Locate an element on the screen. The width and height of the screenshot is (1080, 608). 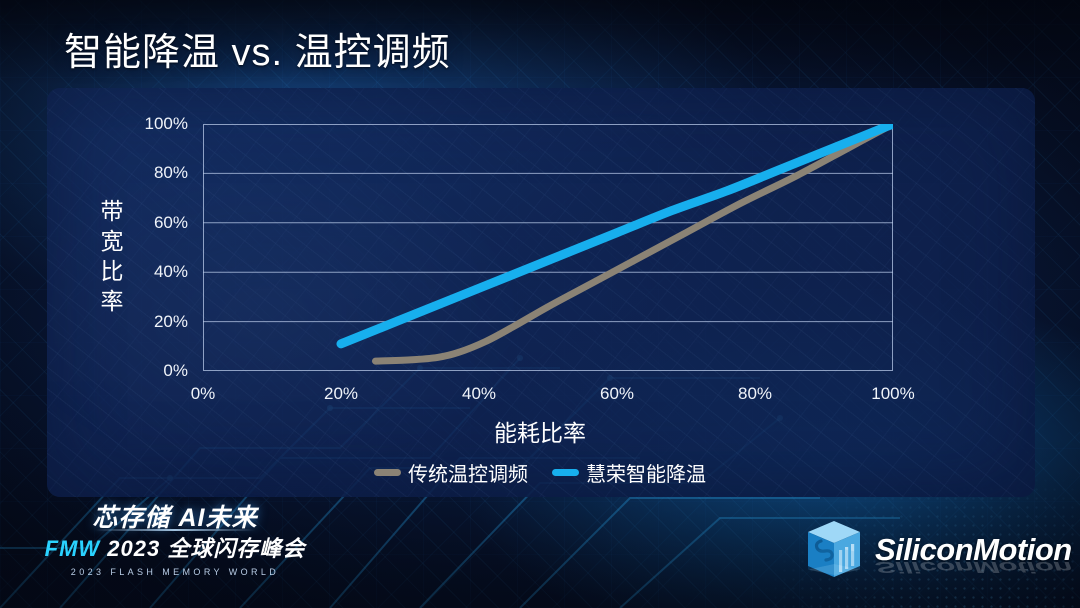
legend-item-1: 慧荣智能降温 is located at coordinates (629, 472).